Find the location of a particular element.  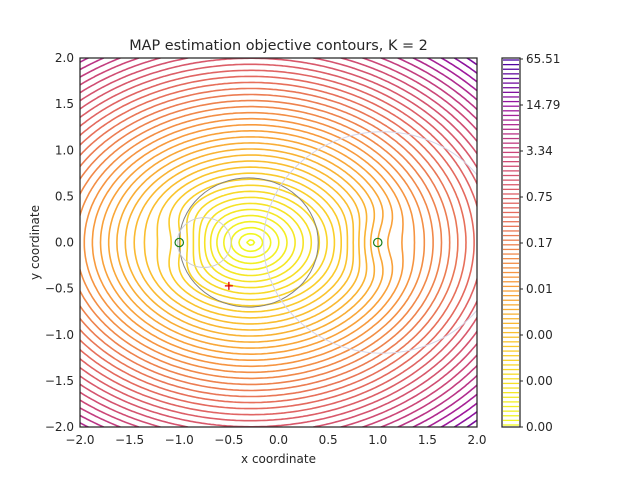

x-axis-ticks: −2.0 −1.5 −1.0 −0.5 0.0 0.5 1.0 1.5 2.0 is located at coordinates (275, 440).